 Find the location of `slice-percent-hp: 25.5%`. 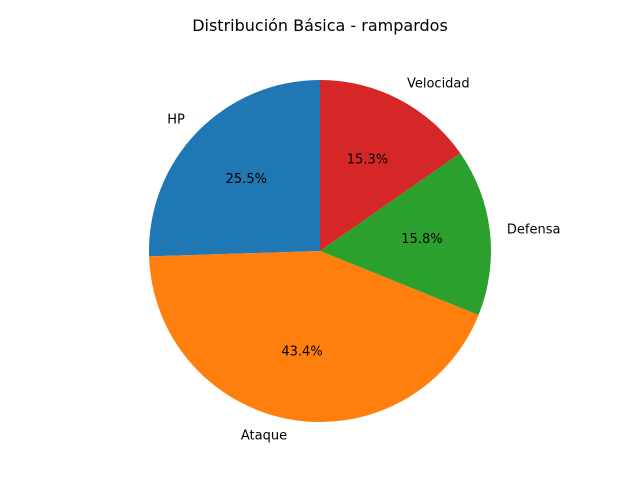

slice-percent-hp: 25.5% is located at coordinates (246, 179).